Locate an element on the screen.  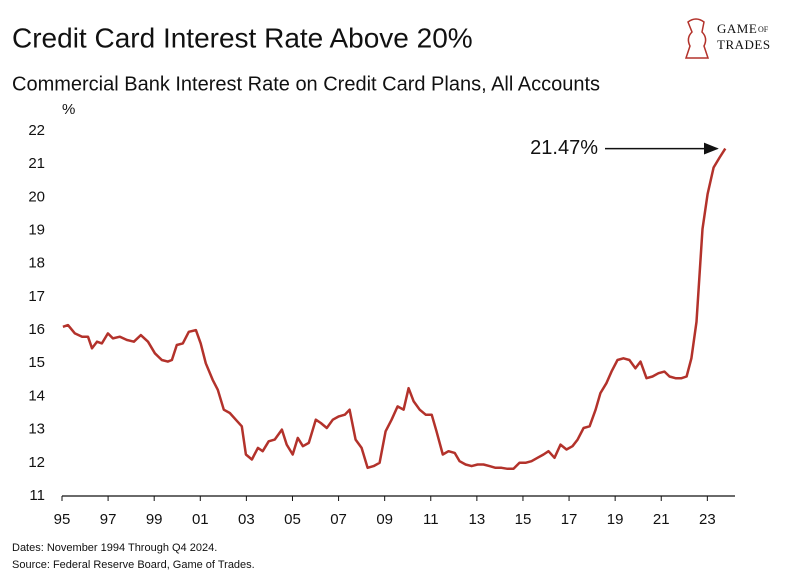
annotation: 21.47% is located at coordinates (564, 148).